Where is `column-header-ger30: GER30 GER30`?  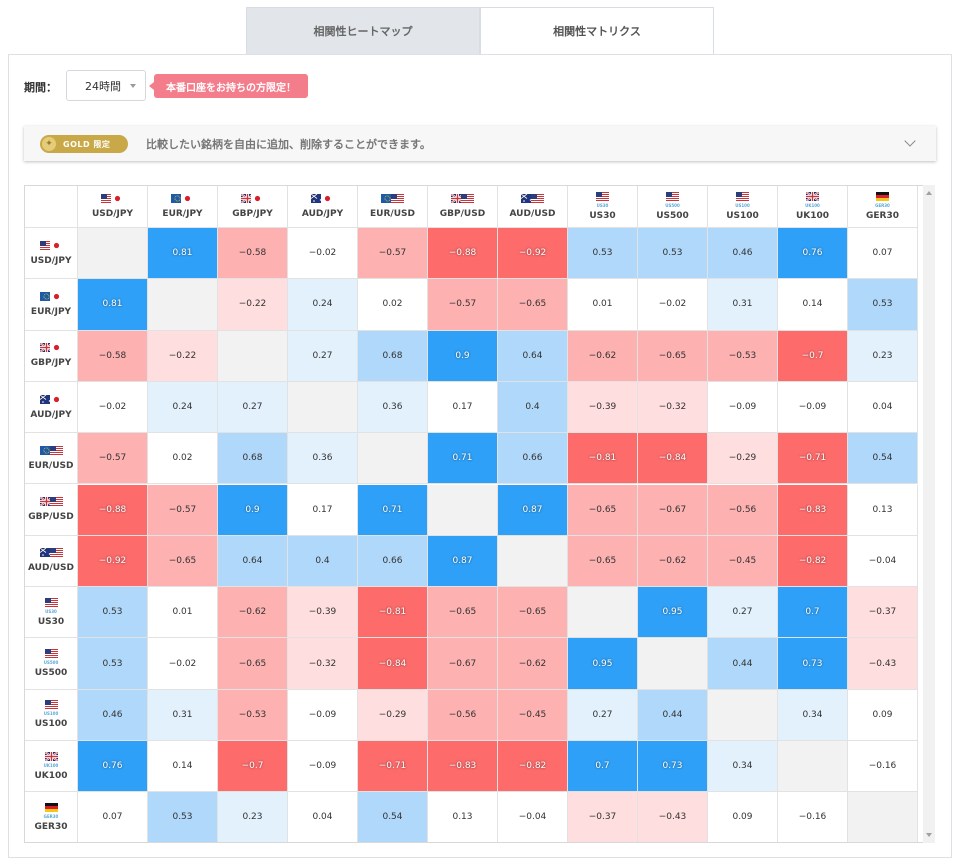
column-header-ger30: GER30 GER30 is located at coordinates (883, 207).